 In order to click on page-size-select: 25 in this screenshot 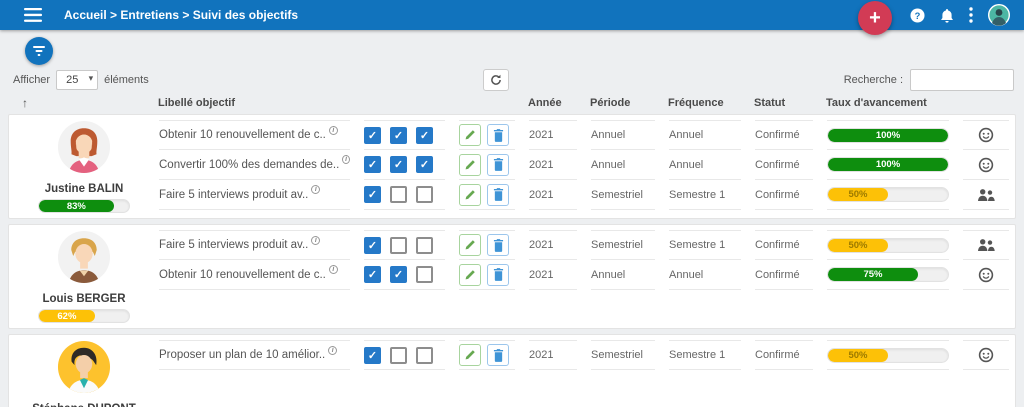, I will do `click(77, 80)`.